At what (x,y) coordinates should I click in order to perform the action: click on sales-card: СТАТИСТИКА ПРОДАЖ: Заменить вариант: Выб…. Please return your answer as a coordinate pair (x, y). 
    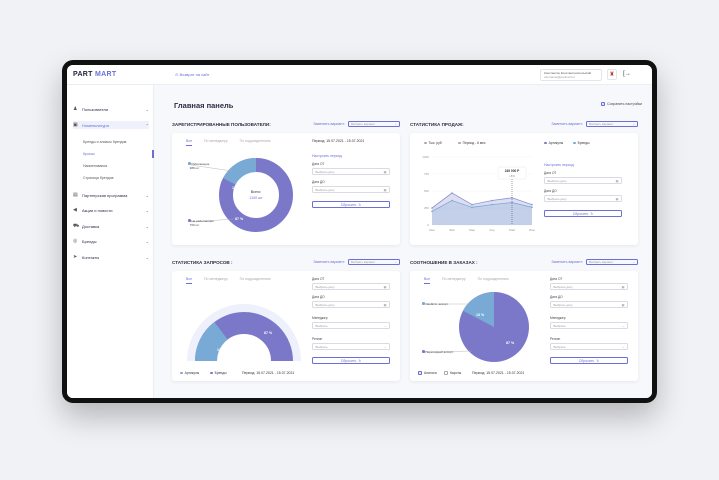
    Looking at the image, I should click on (524, 183).